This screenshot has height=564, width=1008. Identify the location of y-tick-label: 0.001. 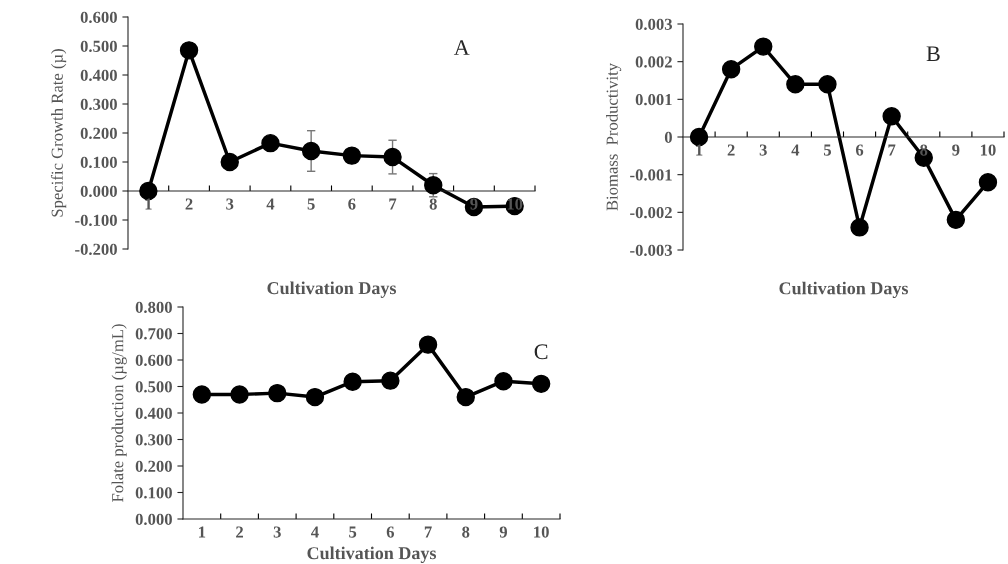
(653, 100).